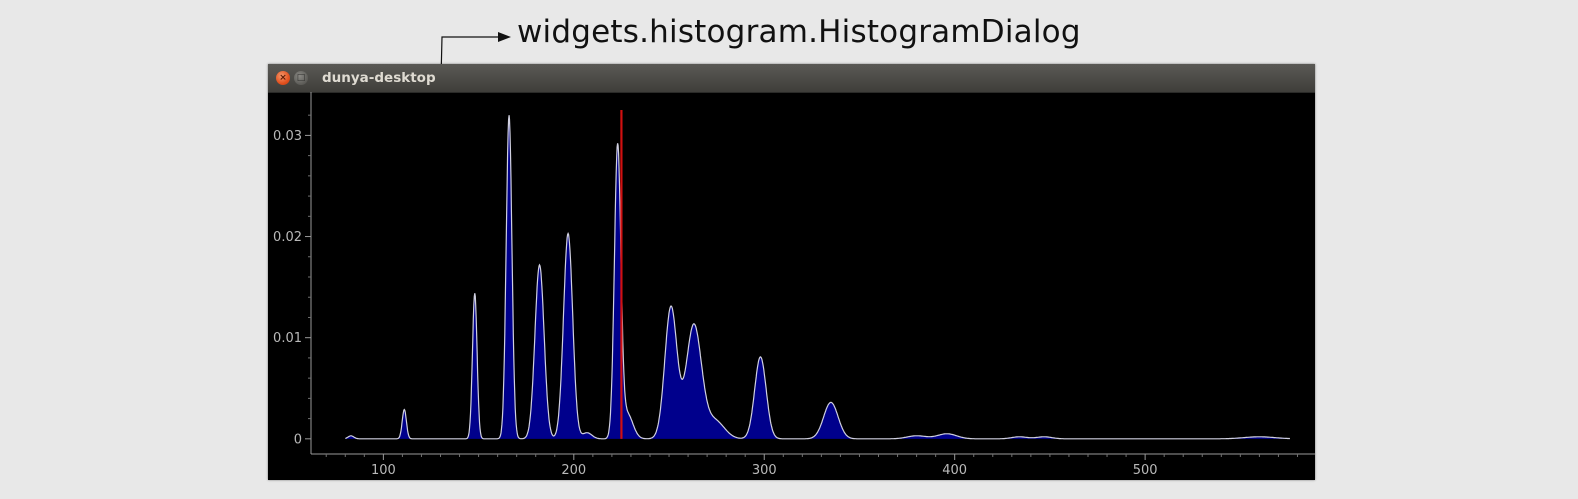 This screenshot has height=499, width=1578. Describe the element at coordinates (283, 78) in the screenshot. I see `close-icon: ×` at that location.